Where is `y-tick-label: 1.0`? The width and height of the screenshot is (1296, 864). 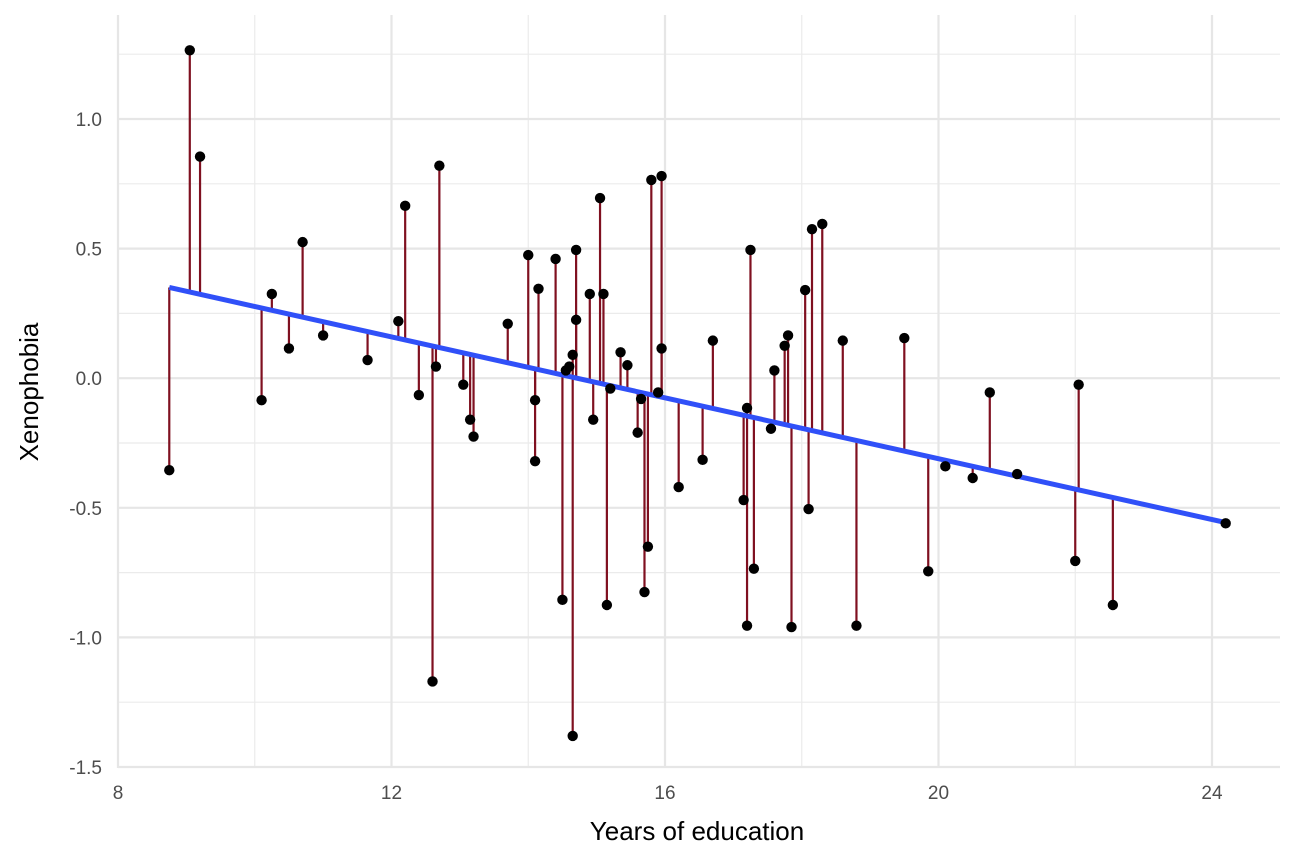 y-tick-label: 1.0 is located at coordinates (89, 120).